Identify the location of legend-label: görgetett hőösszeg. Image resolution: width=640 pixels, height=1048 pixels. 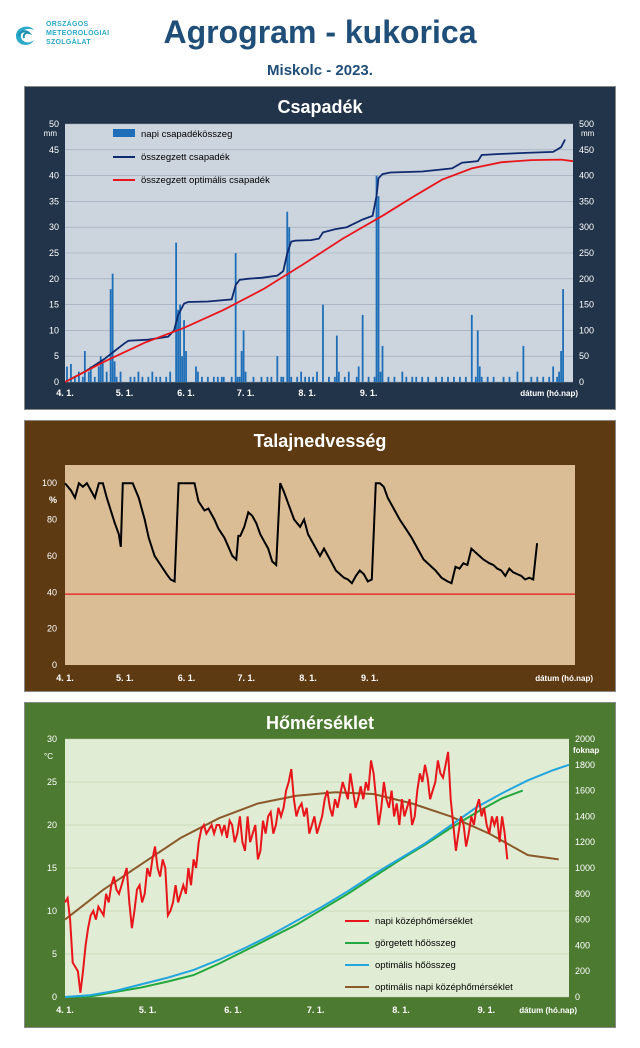
(415, 943).